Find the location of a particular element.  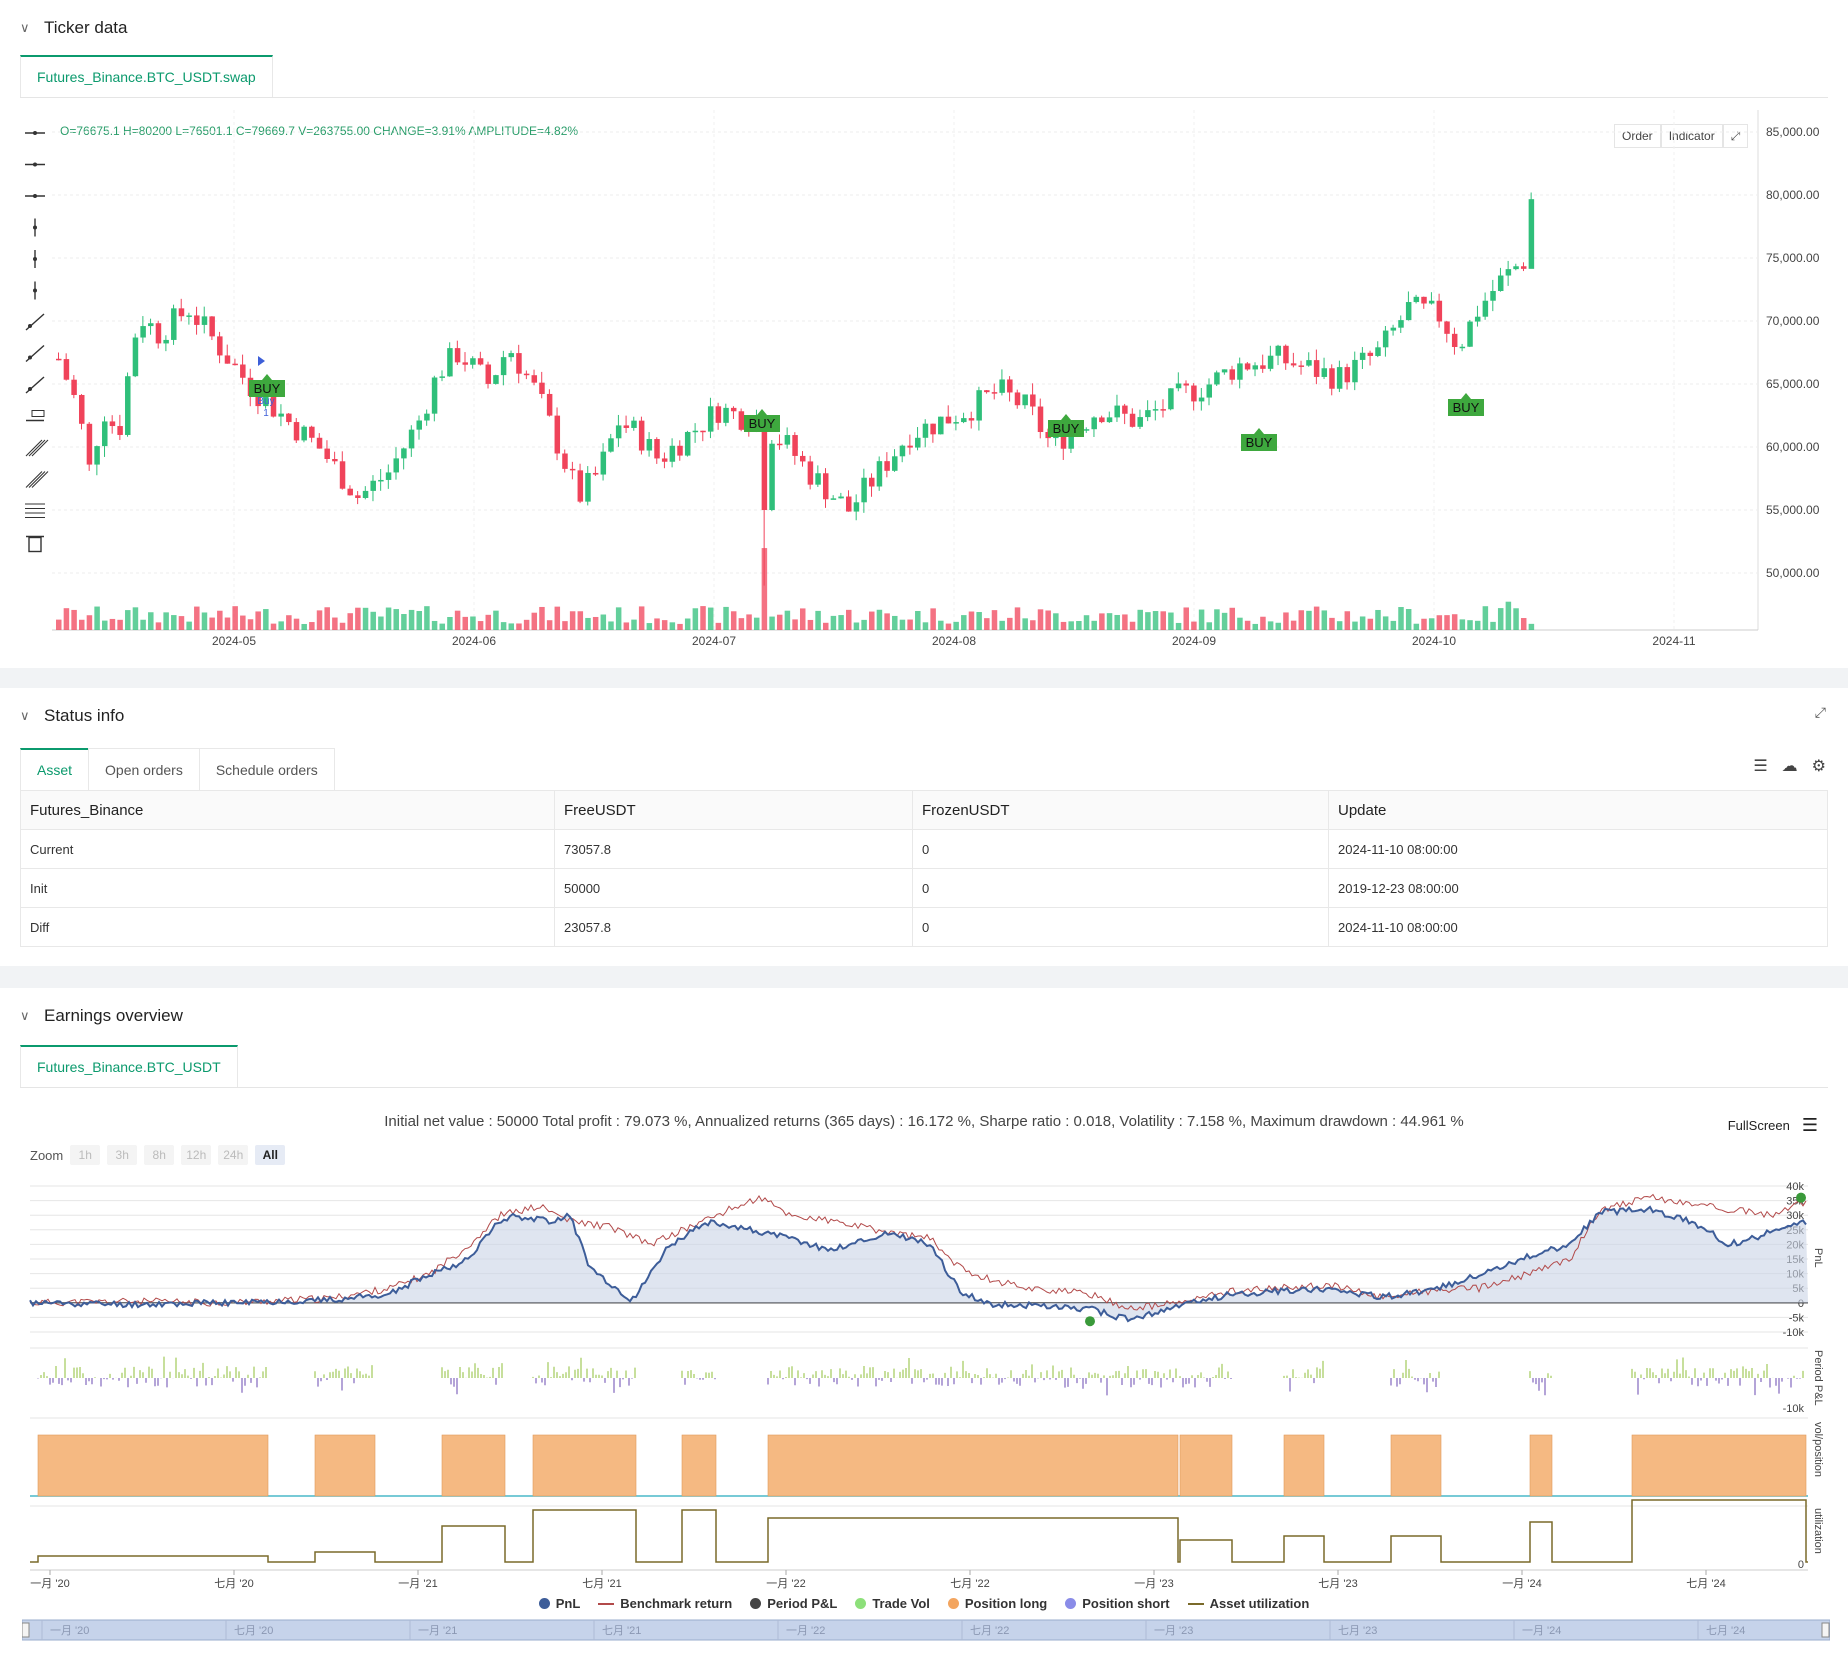

ticker-panel-header: ∨ Ticker data is located at coordinates (73, 28).